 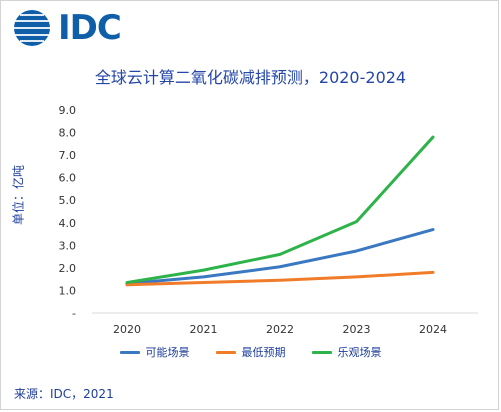 I want to click on legend-swatch-possible, so click(x=129, y=352).